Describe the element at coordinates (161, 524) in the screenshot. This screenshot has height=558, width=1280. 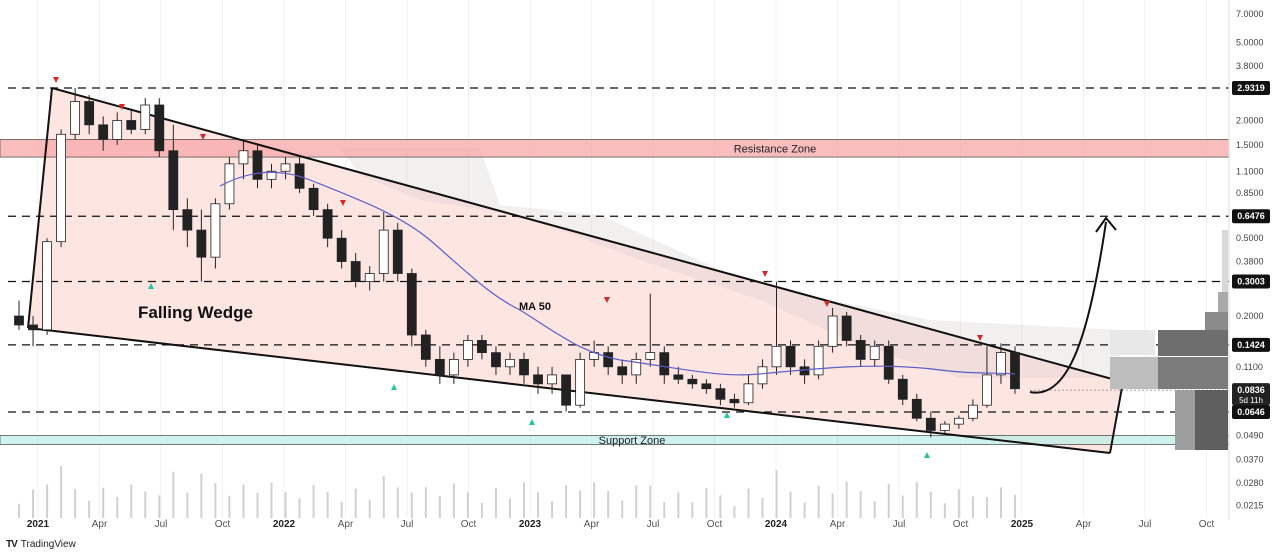
I see `x-tick-label: Jul` at that location.